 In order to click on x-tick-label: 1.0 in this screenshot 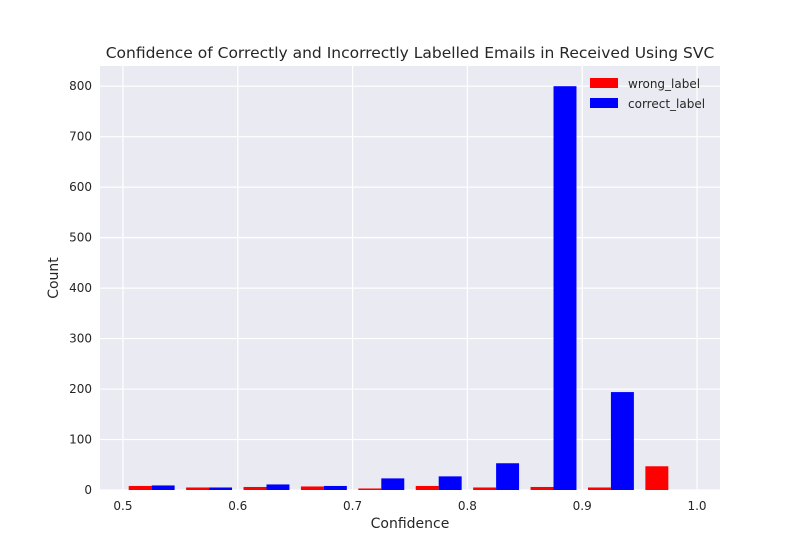, I will do `click(696, 506)`.